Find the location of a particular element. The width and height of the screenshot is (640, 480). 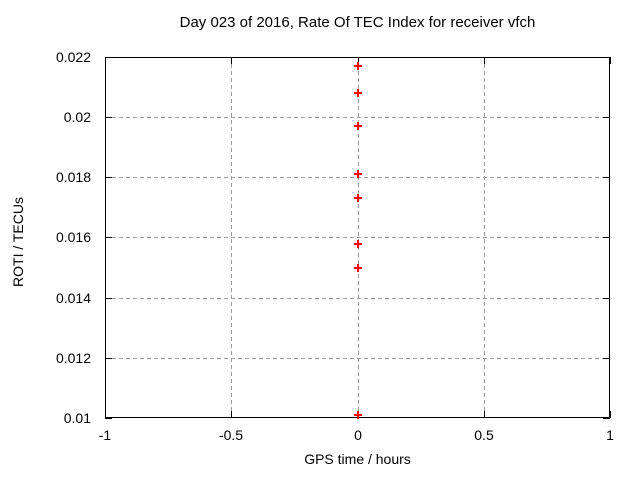

x-tick-label: -0.5 is located at coordinates (231, 435).